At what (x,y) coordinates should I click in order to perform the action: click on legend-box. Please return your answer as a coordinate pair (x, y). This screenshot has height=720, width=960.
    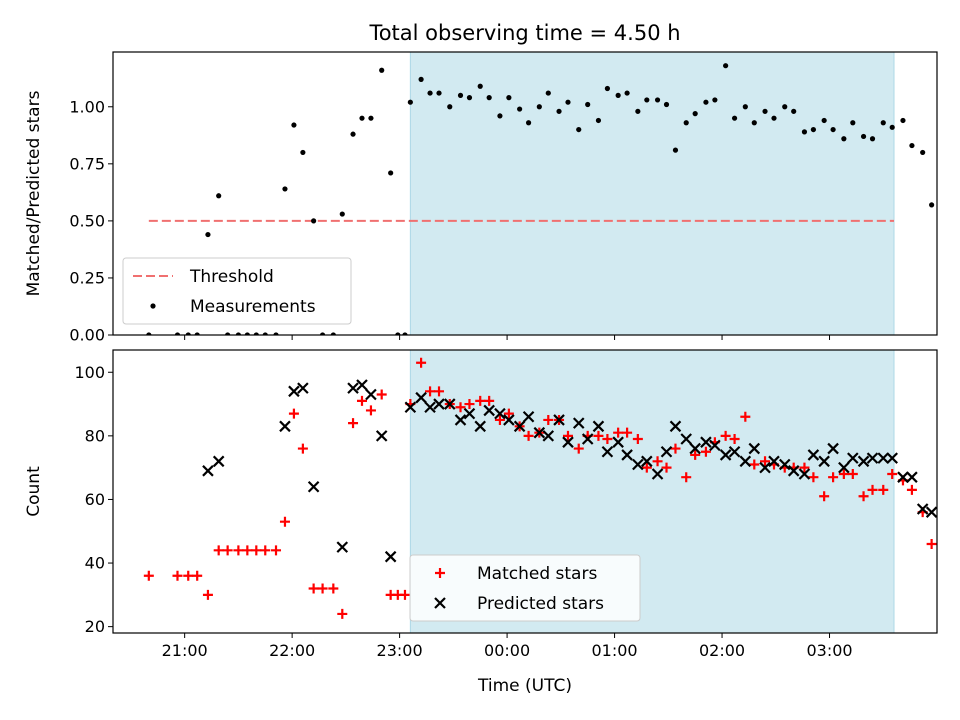
    Looking at the image, I should click on (237, 291).